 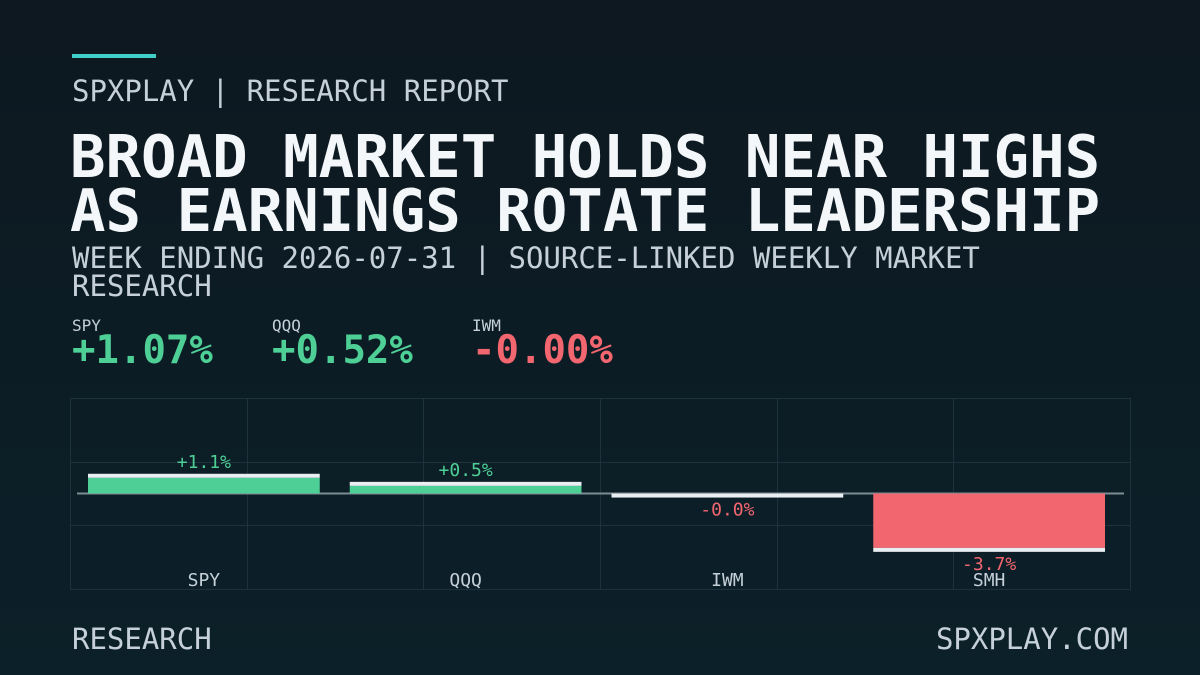 What do you see at coordinates (286, 325) in the screenshot?
I see `stat-label: QQQ` at bounding box center [286, 325].